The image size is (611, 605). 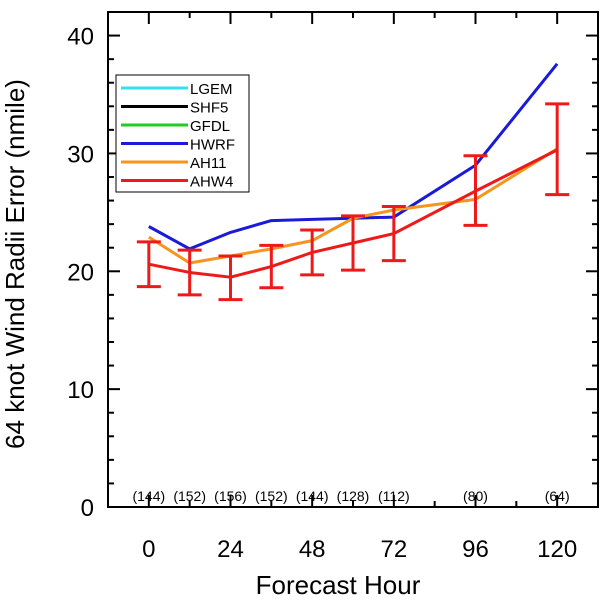 What do you see at coordinates (80, 272) in the screenshot?
I see `y-tick-label: 20` at bounding box center [80, 272].